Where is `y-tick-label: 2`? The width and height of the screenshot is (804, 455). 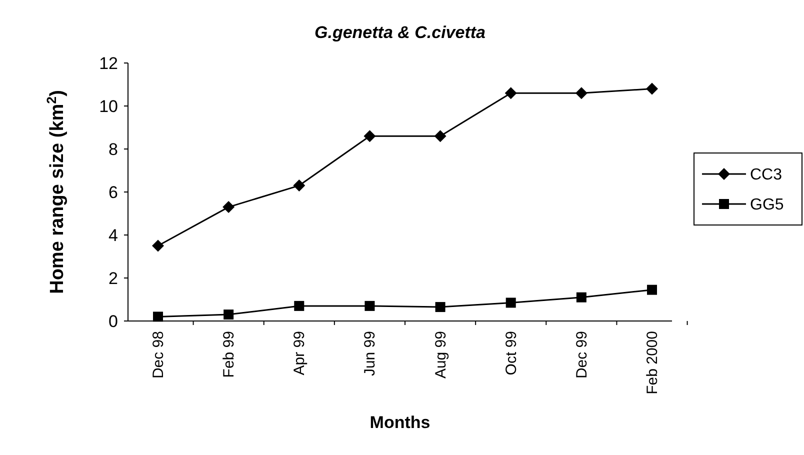
y-tick-label: 2 is located at coordinates (113, 278).